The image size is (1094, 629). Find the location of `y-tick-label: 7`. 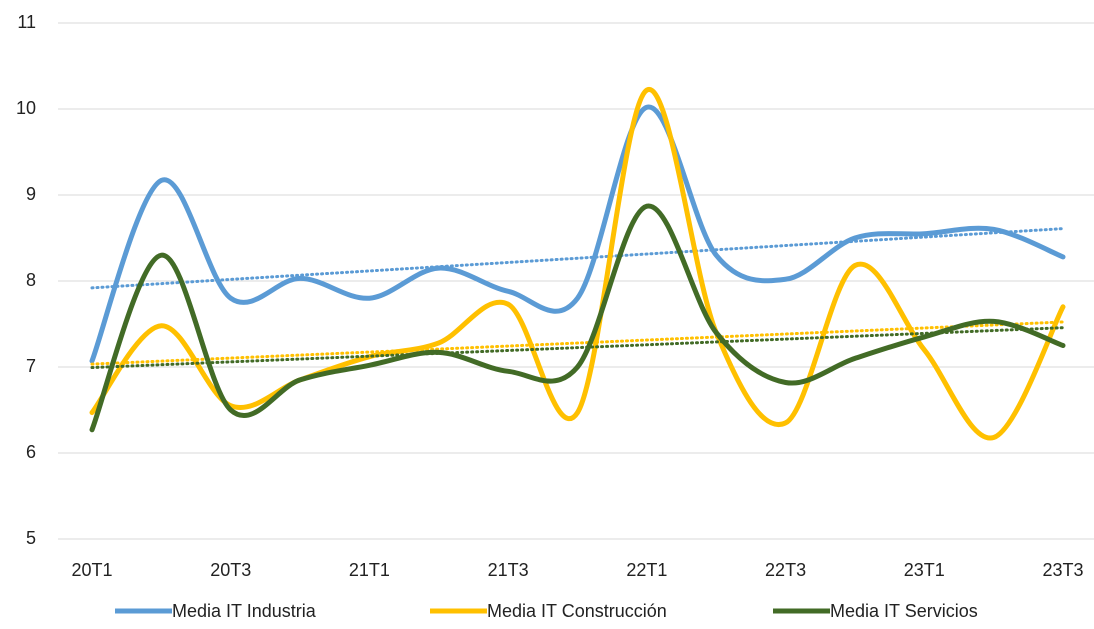

y-tick-label: 7 is located at coordinates (31, 366).